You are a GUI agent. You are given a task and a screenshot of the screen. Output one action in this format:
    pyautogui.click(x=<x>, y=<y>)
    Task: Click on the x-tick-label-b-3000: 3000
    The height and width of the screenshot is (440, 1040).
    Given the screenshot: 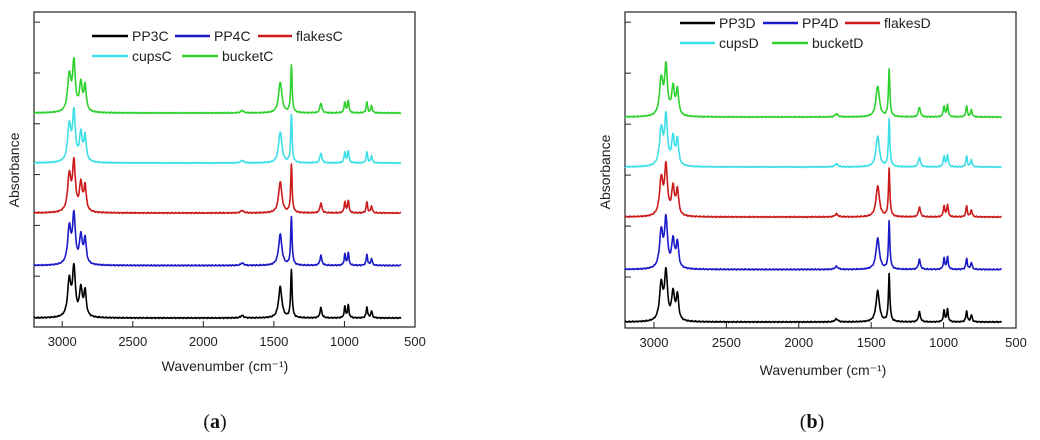 What is the action you would take?
    pyautogui.click(x=654, y=342)
    